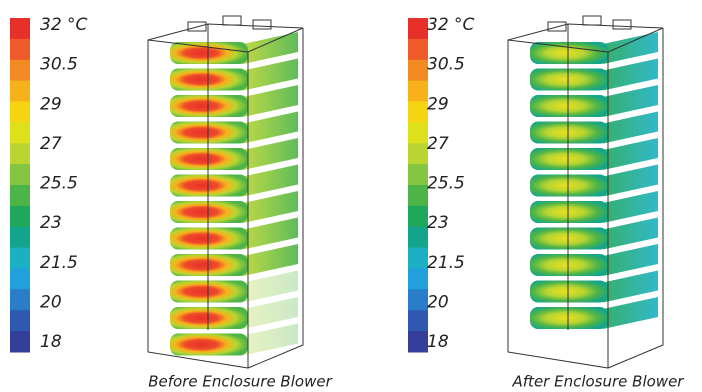  I want to click on legend-label: 18, so click(51, 342).